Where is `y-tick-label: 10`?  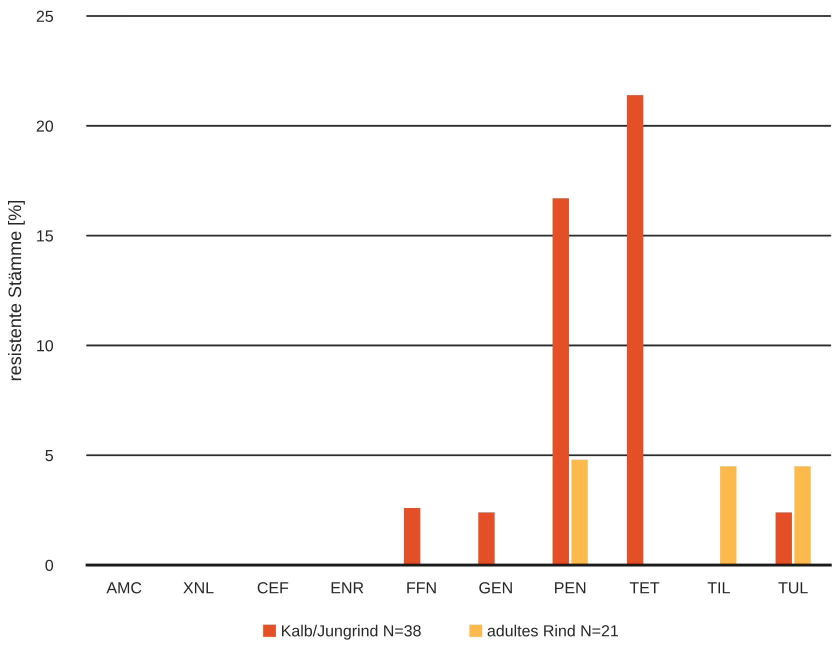
y-tick-label: 10 is located at coordinates (45, 346).